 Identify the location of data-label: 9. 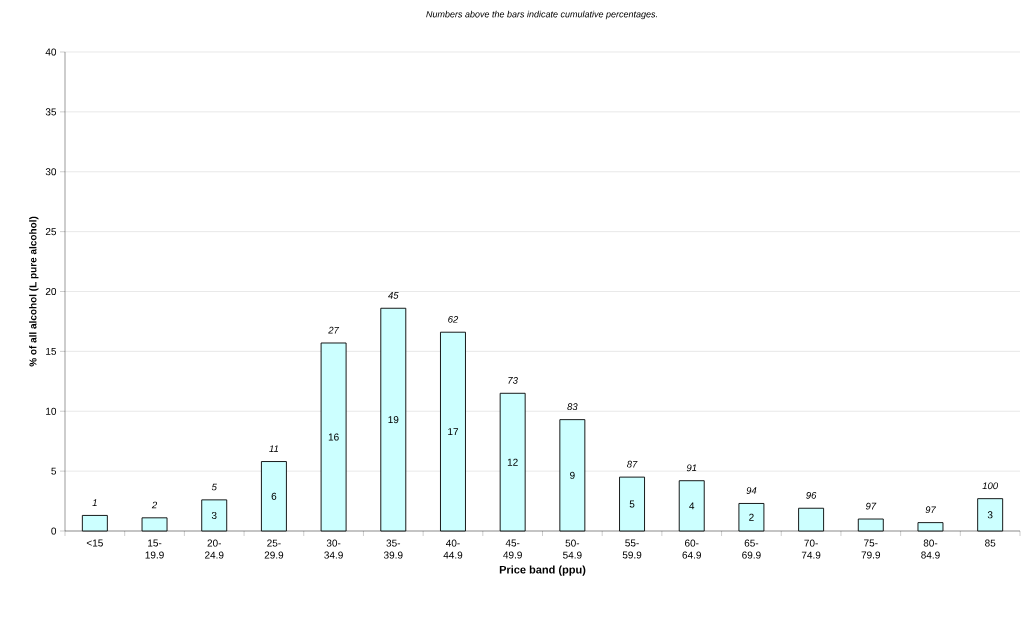
(572, 475).